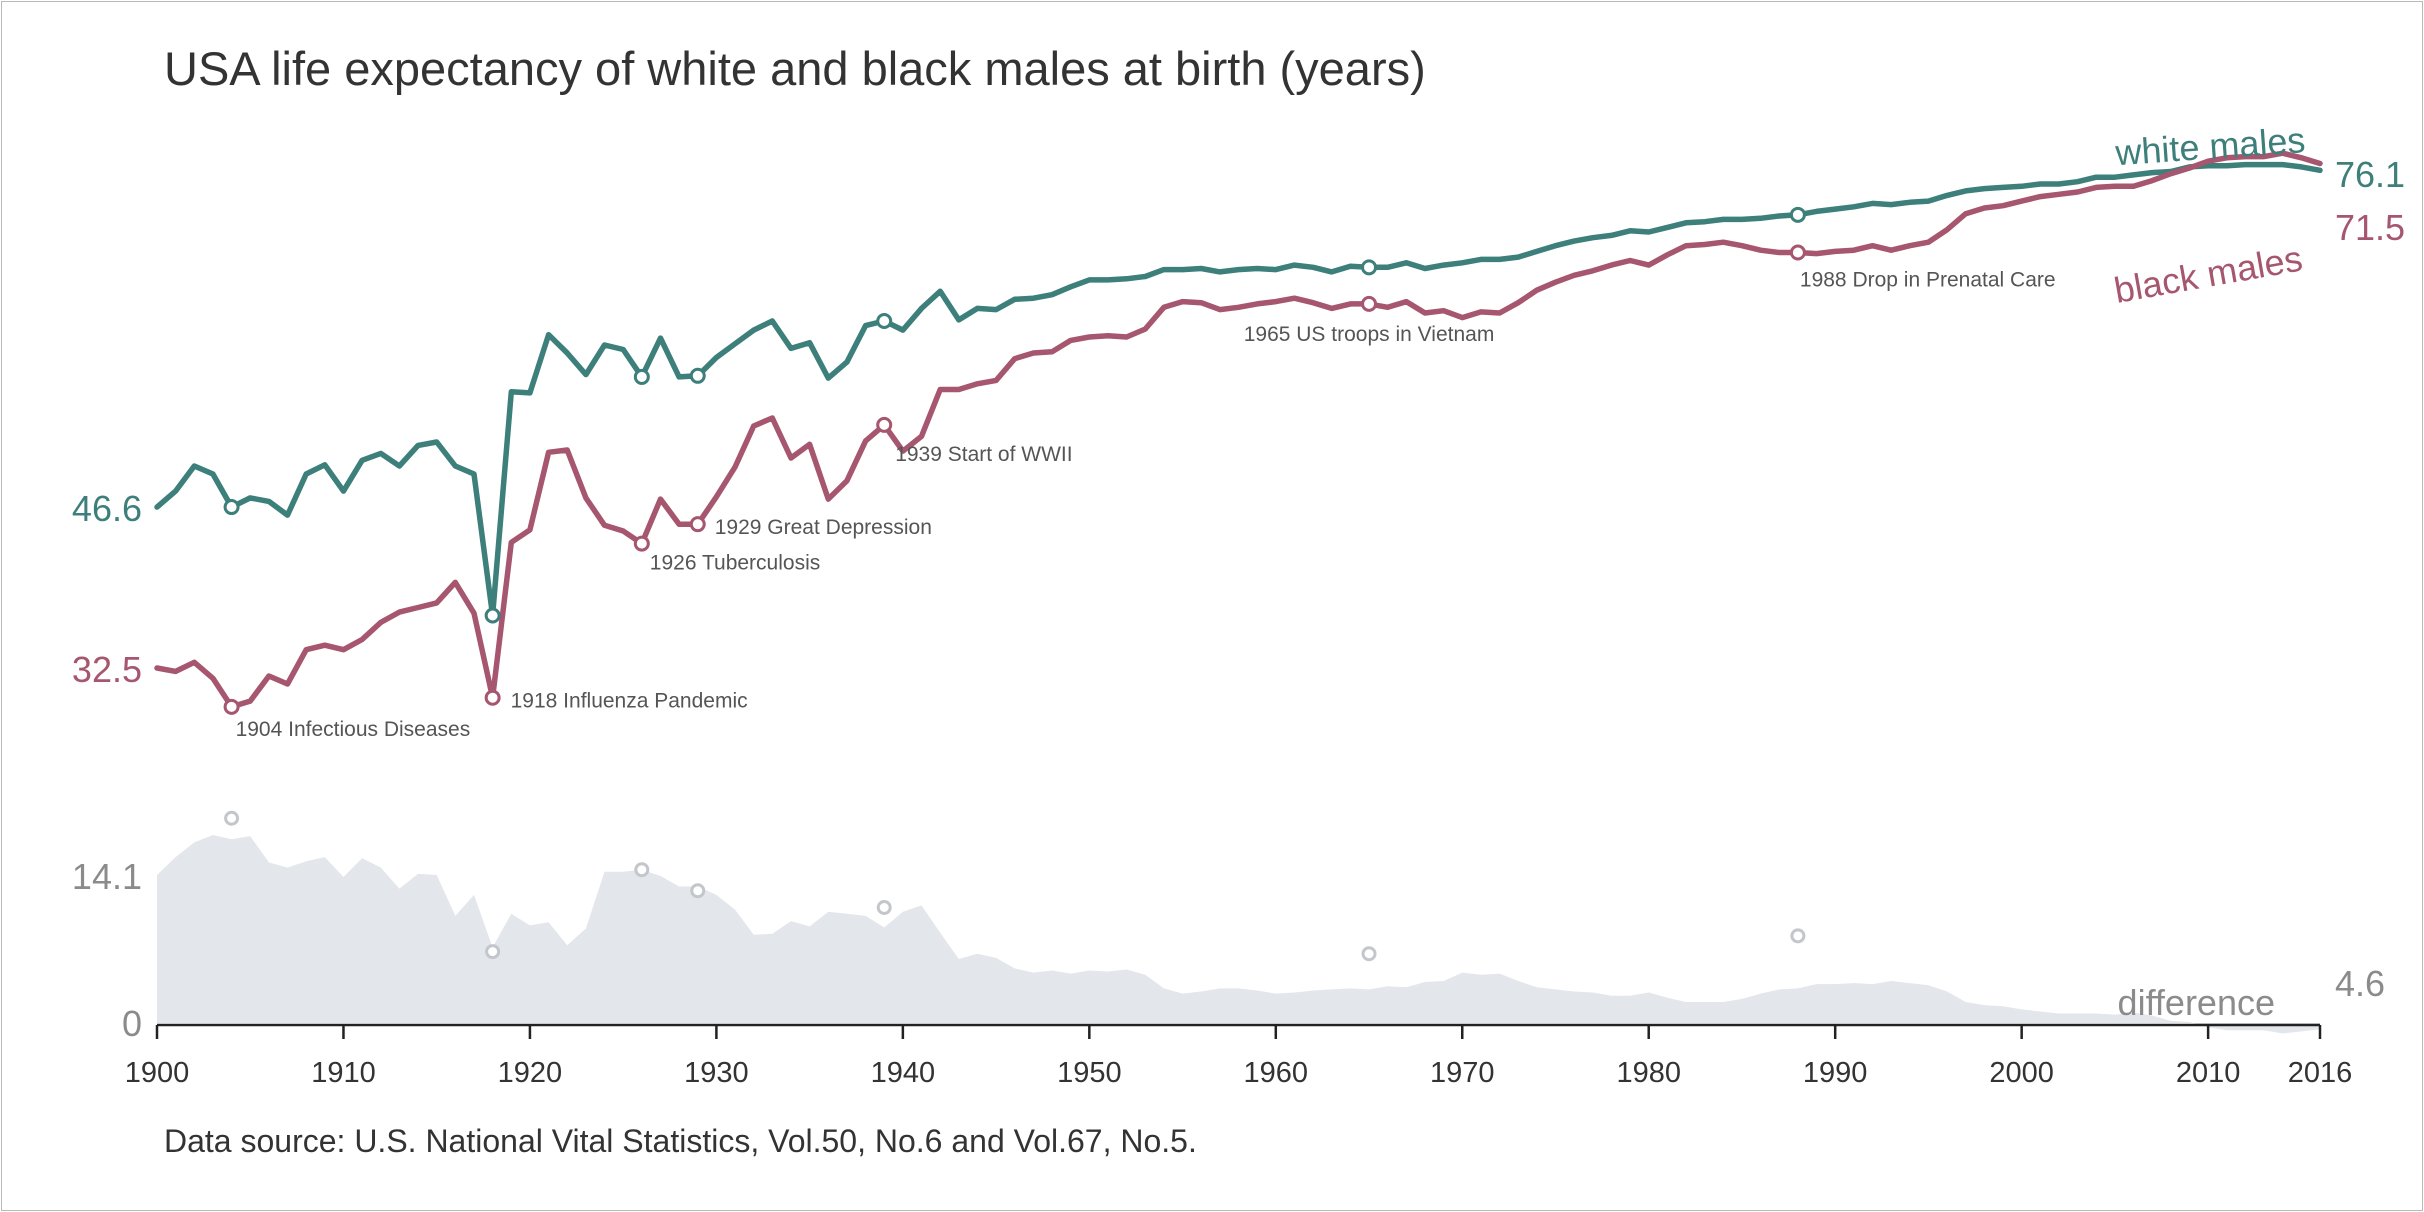  What do you see at coordinates (2208, 1073) in the screenshot?
I see `x-tick-label: 2010` at bounding box center [2208, 1073].